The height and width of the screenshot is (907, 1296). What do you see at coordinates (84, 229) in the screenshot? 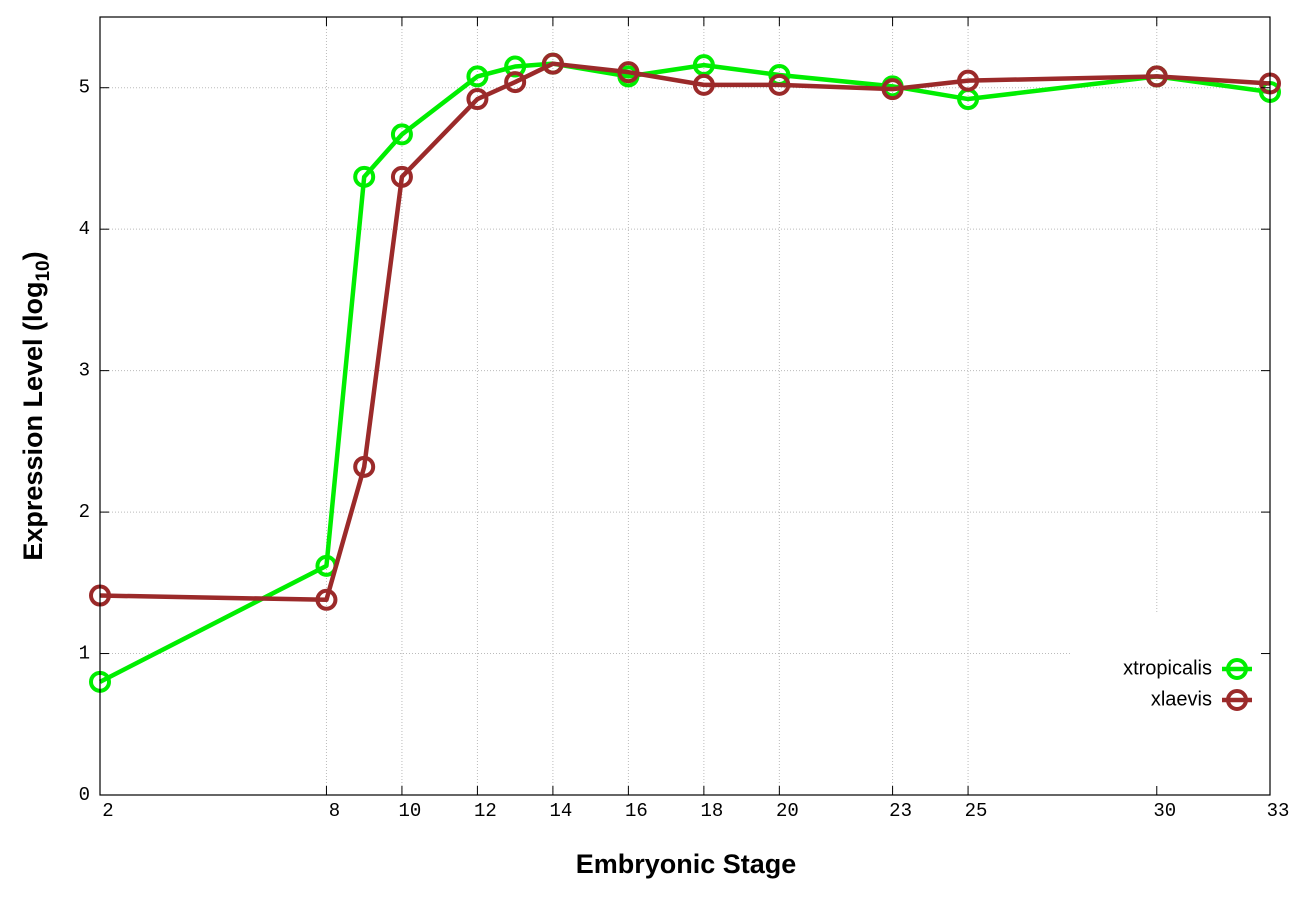
I see `y-tick-label: 4` at bounding box center [84, 229].